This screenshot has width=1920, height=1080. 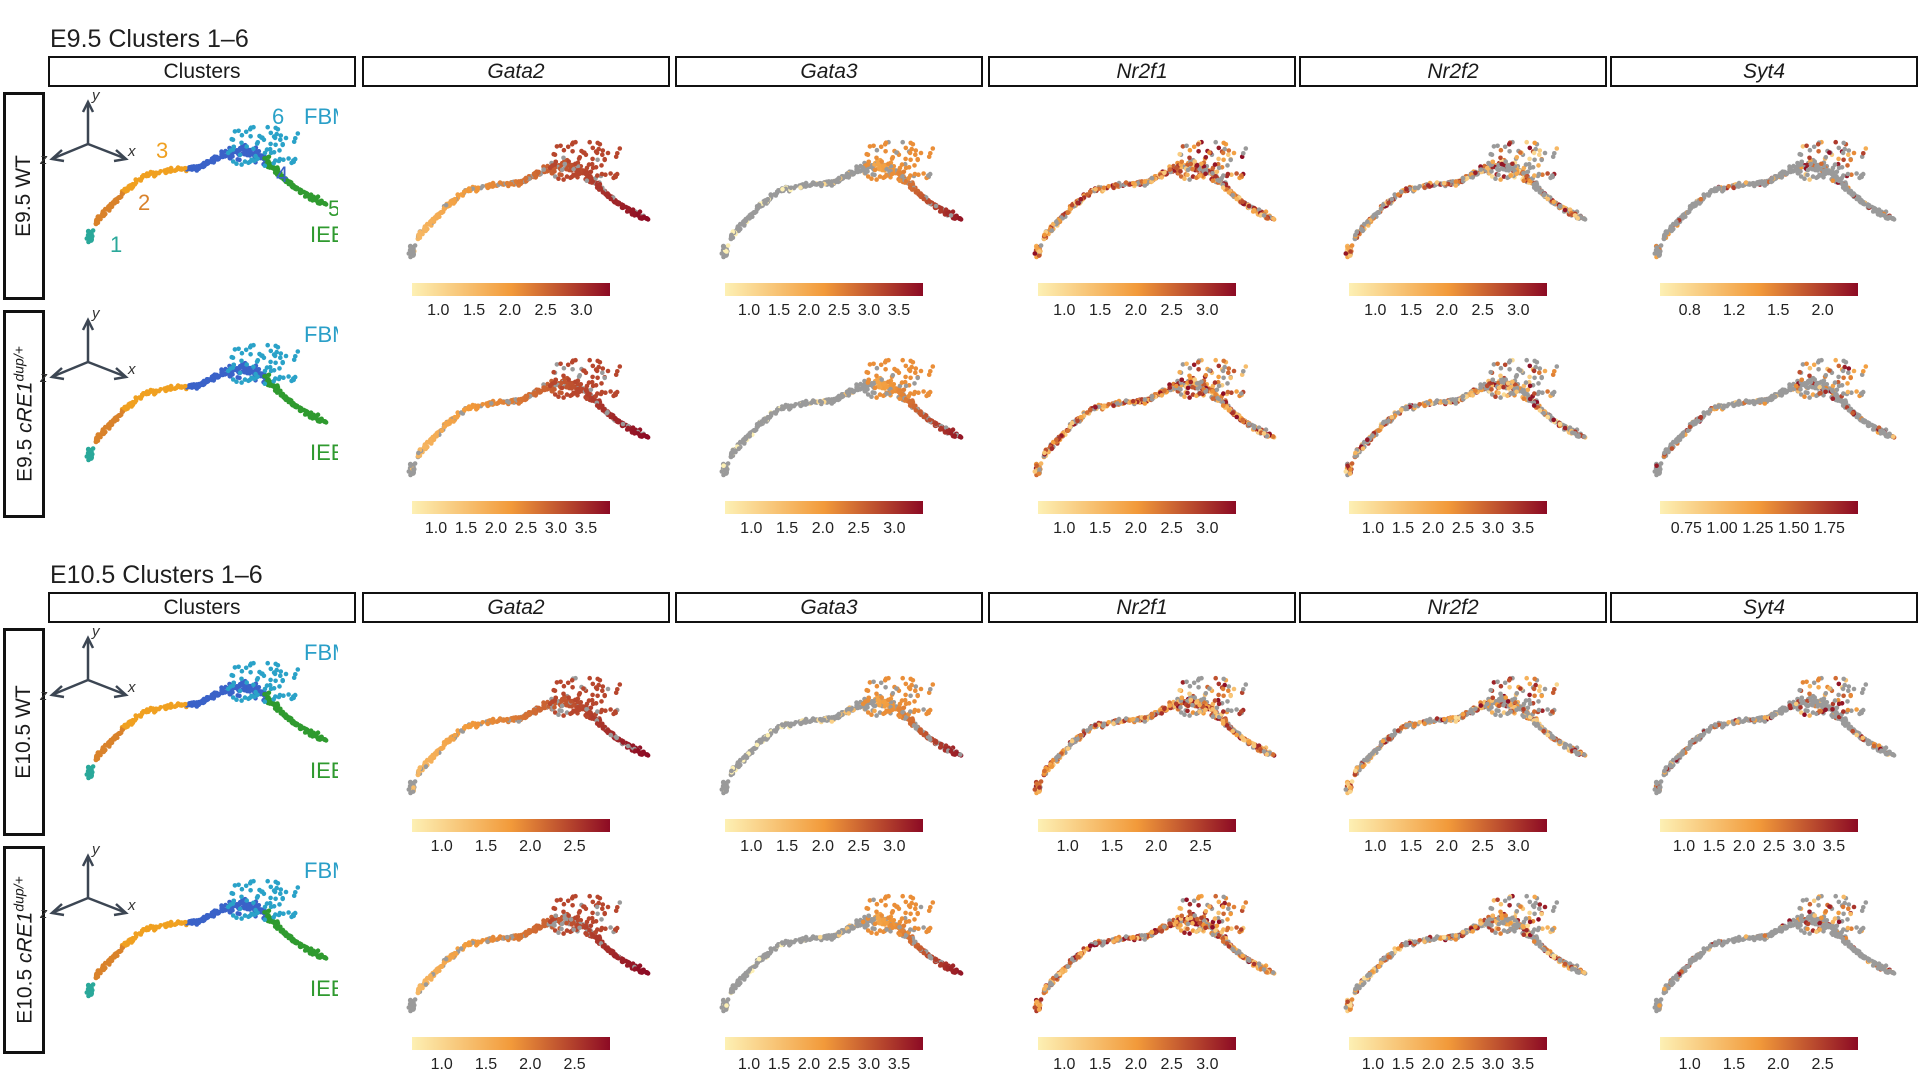 What do you see at coordinates (144, 202) in the screenshot?
I see `cluster-number-2: 2` at bounding box center [144, 202].